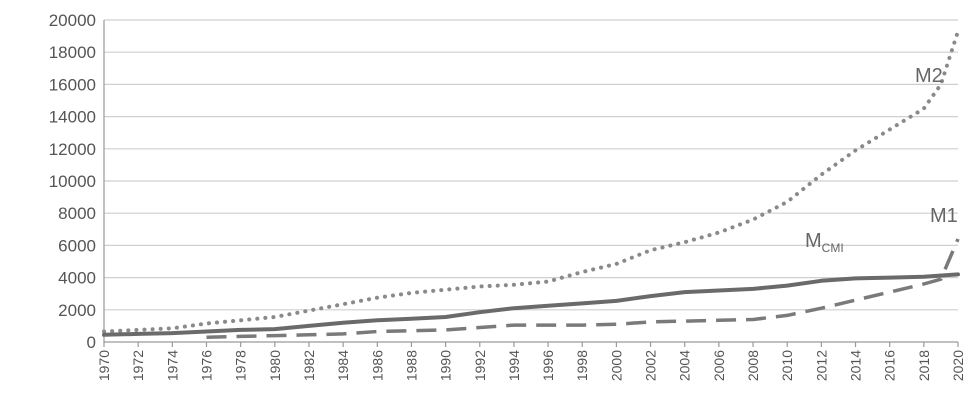 The width and height of the screenshot is (972, 410). What do you see at coordinates (104, 365) in the screenshot?
I see `x-tick-label: 1970` at bounding box center [104, 365].